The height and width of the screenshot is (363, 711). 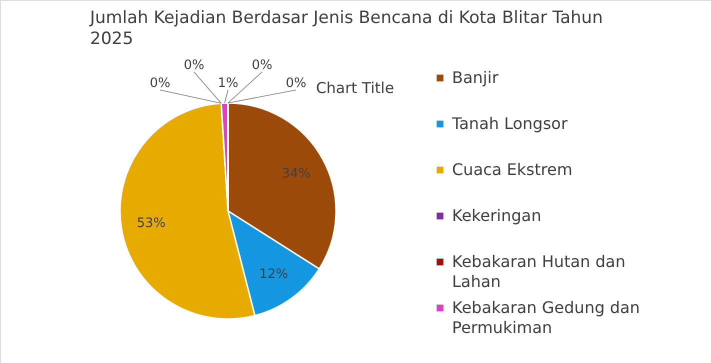 I want to click on legend-label: Kekeringan, so click(x=497, y=215).